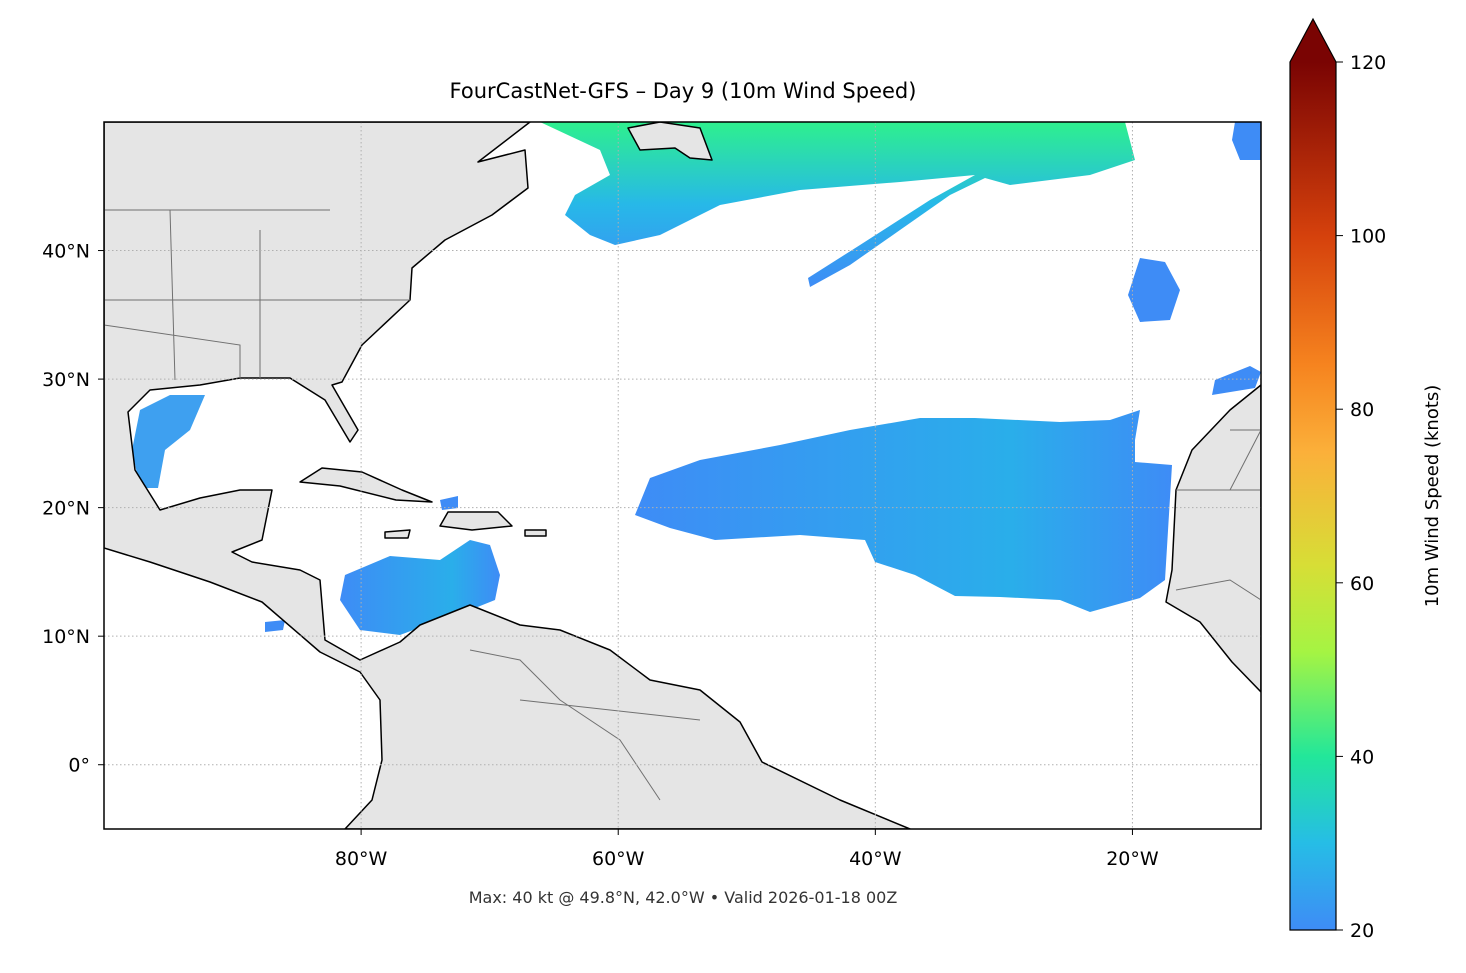  What do you see at coordinates (1362, 757) in the screenshot?
I see `colorbar-tick-label: 40` at bounding box center [1362, 757].